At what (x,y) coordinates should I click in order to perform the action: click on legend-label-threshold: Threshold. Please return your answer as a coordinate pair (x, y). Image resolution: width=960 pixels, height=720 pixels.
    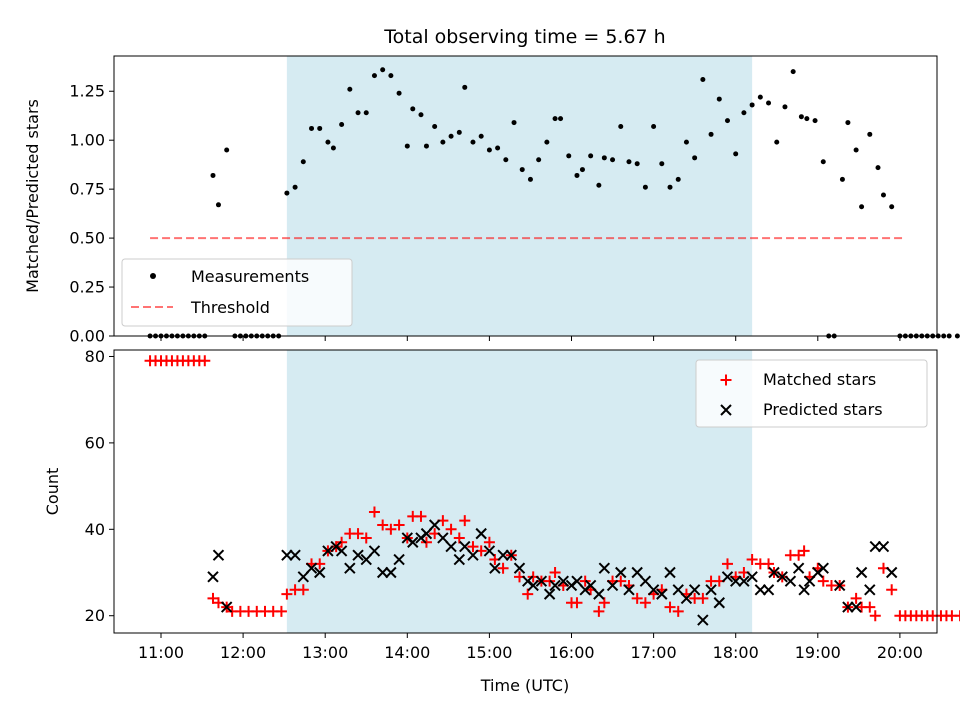
    Looking at the image, I should click on (230, 307).